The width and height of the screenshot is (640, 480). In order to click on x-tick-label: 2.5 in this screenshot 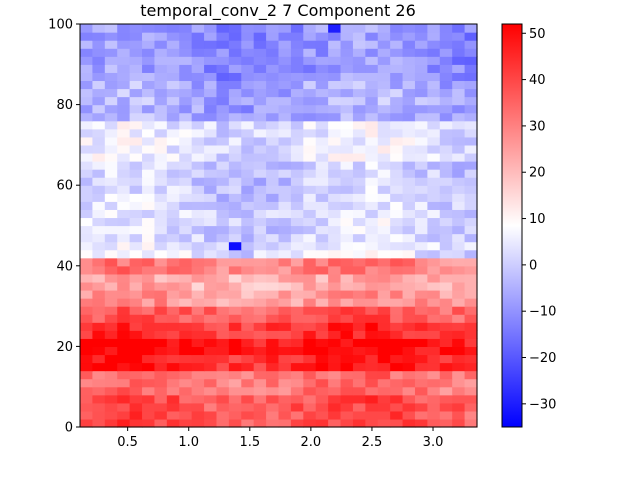, I will do `click(372, 442)`.